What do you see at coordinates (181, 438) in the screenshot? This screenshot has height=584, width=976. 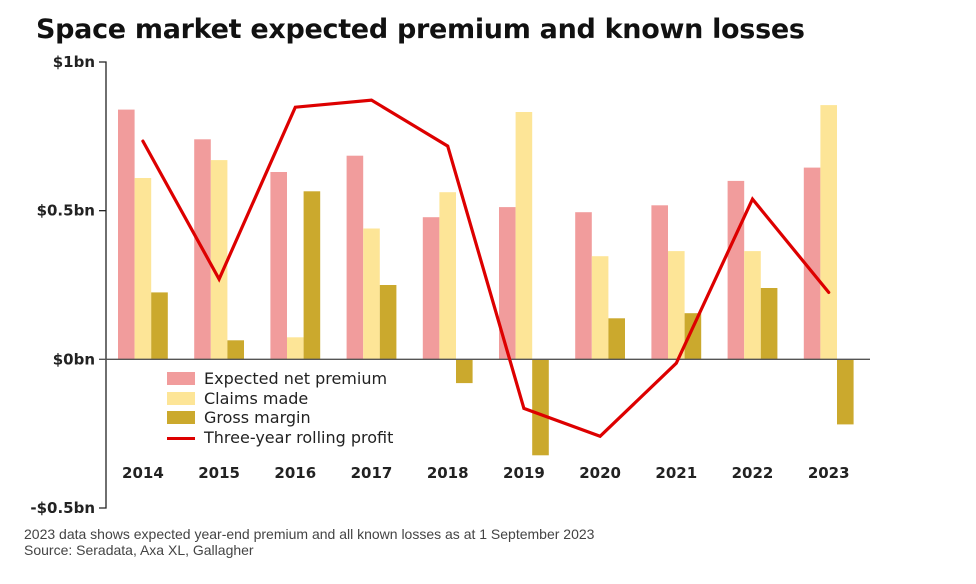 I see `legend-swatch-three-year-rolling-profit` at bounding box center [181, 438].